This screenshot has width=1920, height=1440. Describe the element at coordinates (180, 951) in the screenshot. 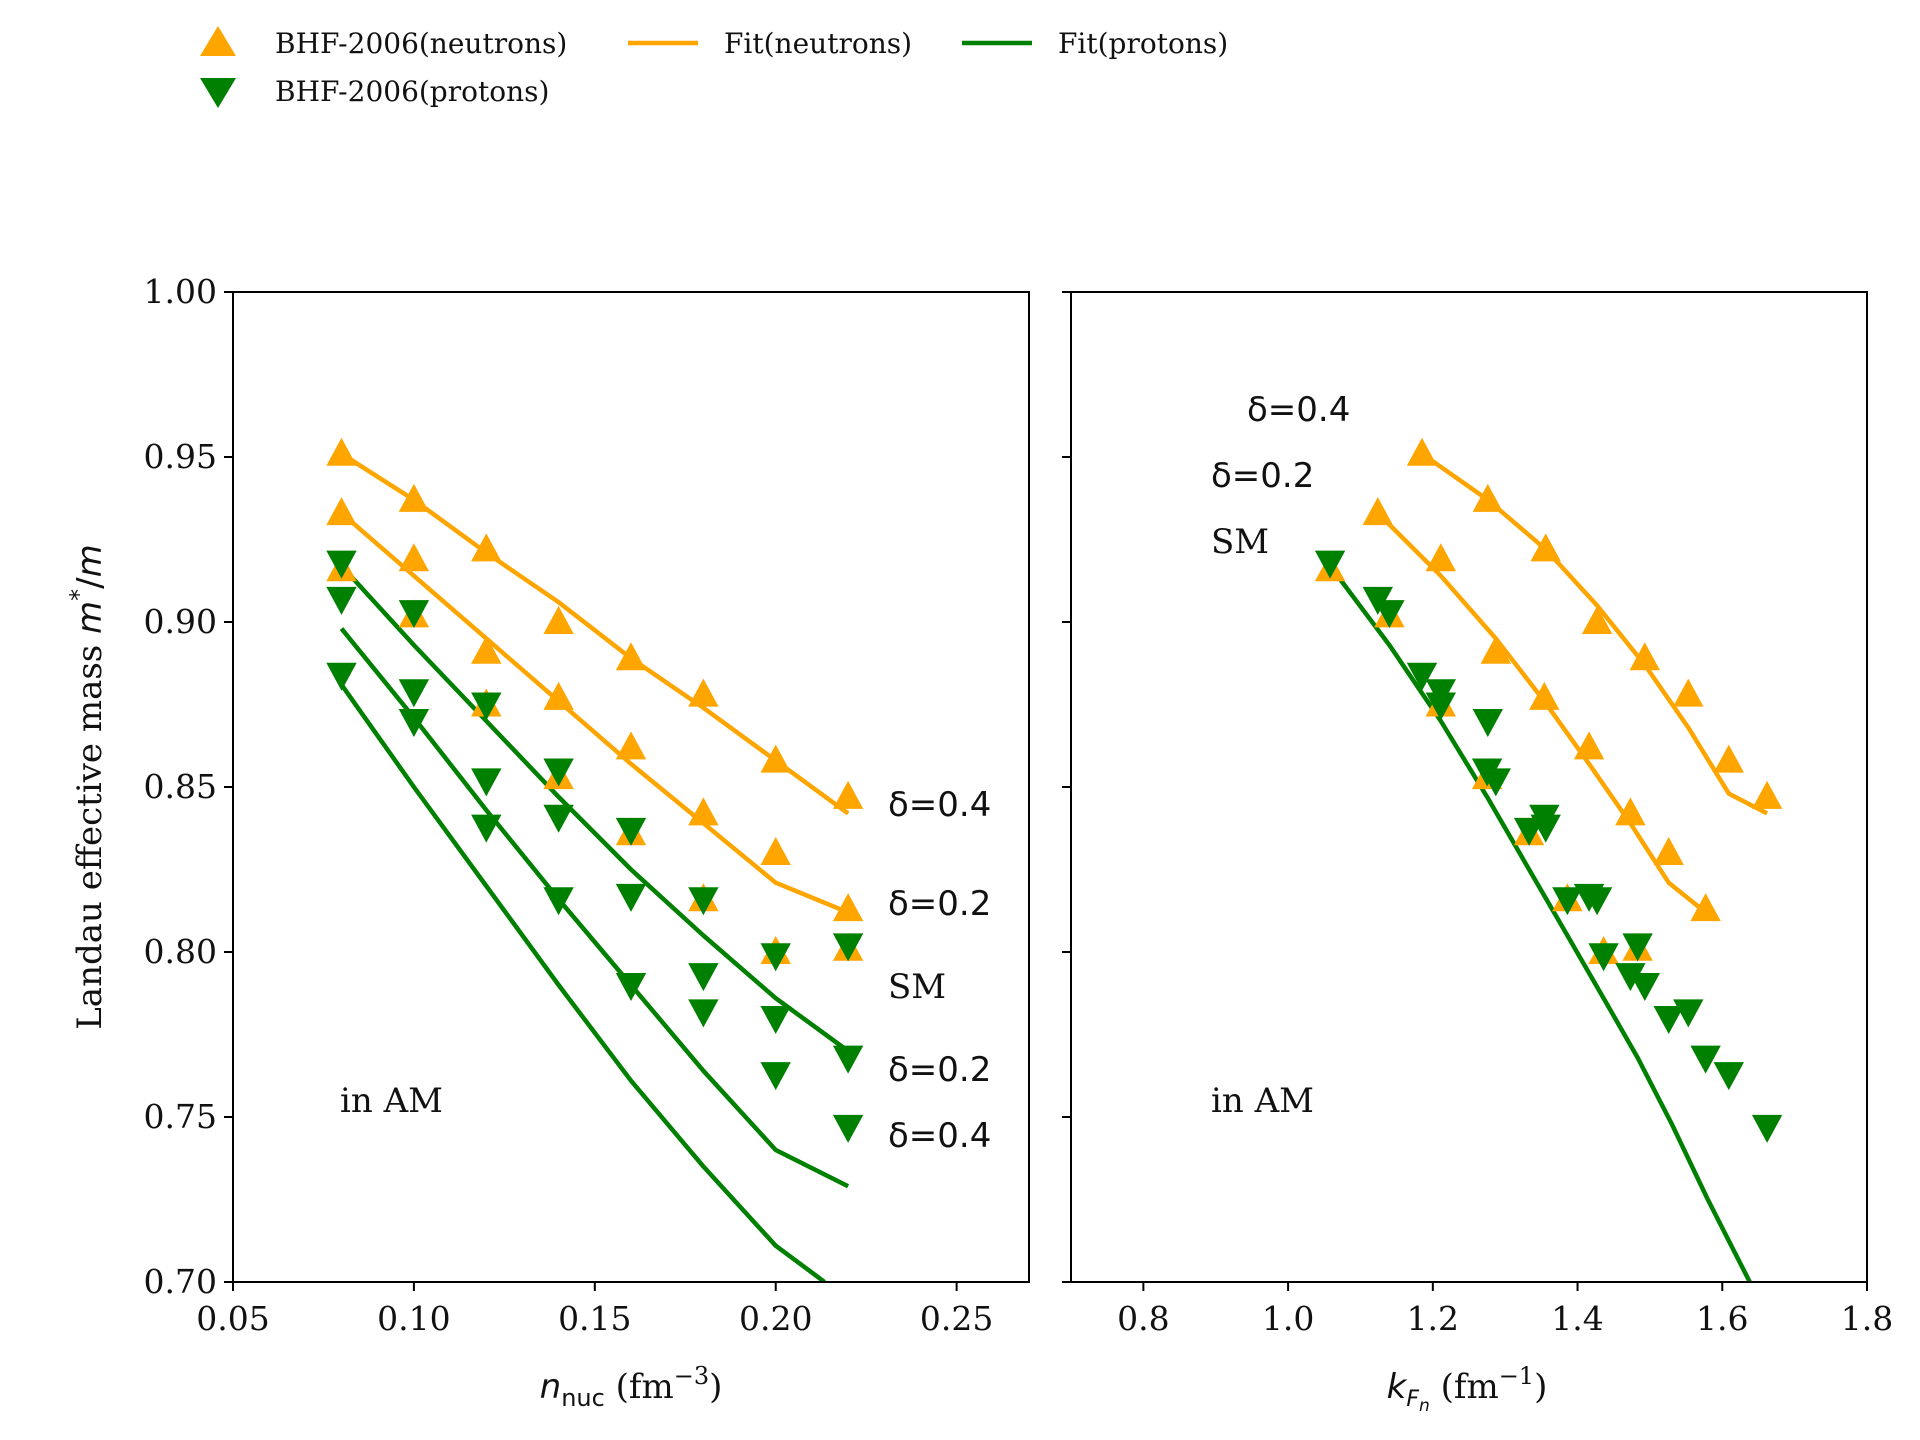

I see `left-y-tick-label: 0.80` at that location.